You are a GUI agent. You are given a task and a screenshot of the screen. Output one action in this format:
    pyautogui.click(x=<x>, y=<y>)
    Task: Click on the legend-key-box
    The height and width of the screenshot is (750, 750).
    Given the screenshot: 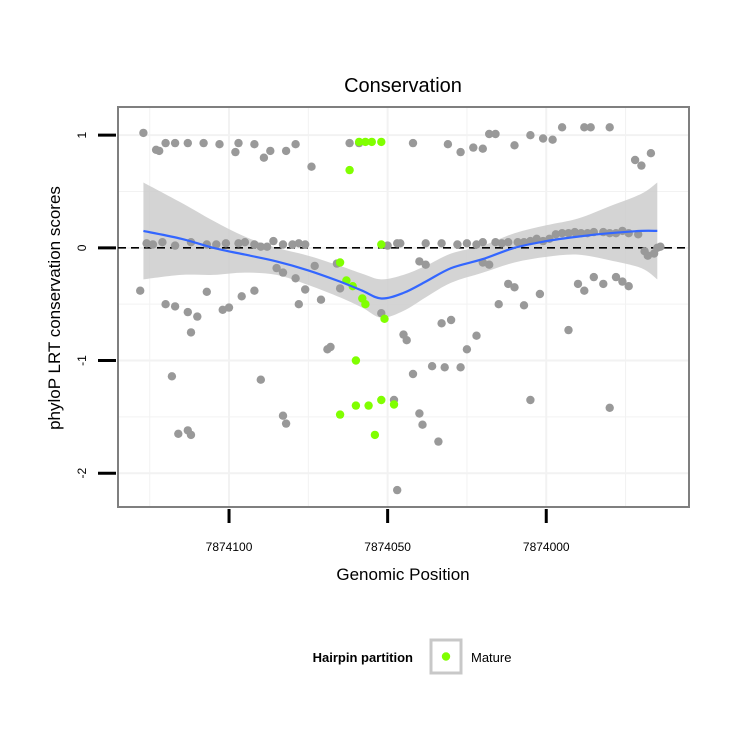 What is the action you would take?
    pyautogui.click(x=446, y=656)
    